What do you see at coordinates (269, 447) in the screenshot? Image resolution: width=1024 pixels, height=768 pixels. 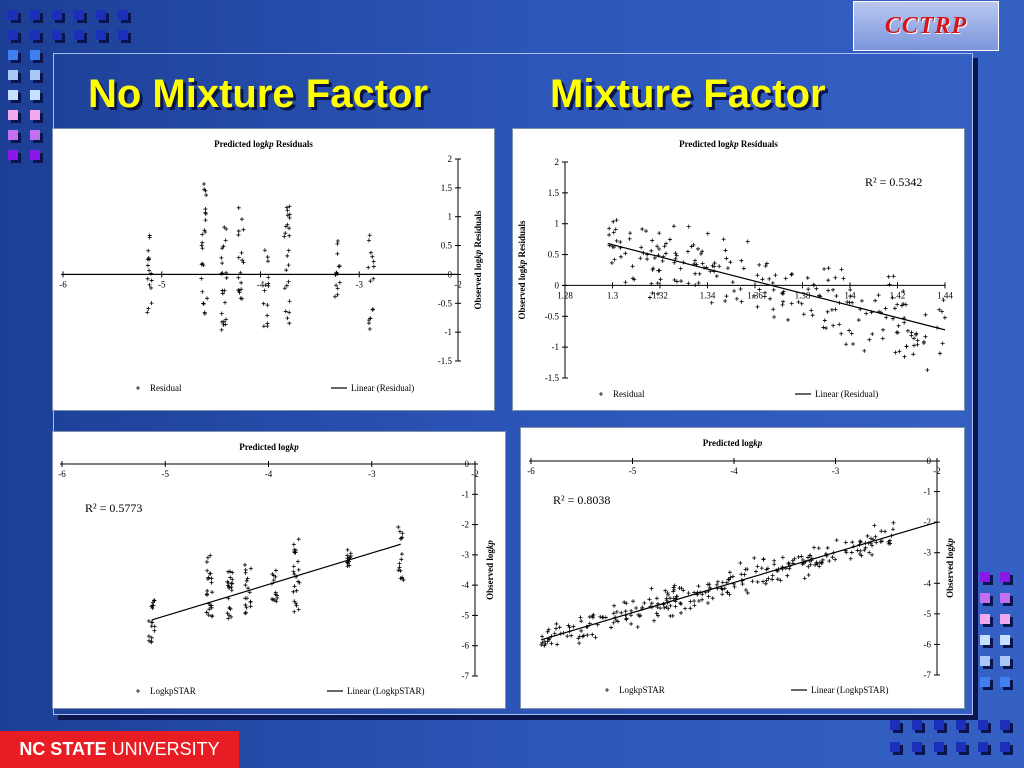 I see `chart-title: Predicted logkp` at bounding box center [269, 447].